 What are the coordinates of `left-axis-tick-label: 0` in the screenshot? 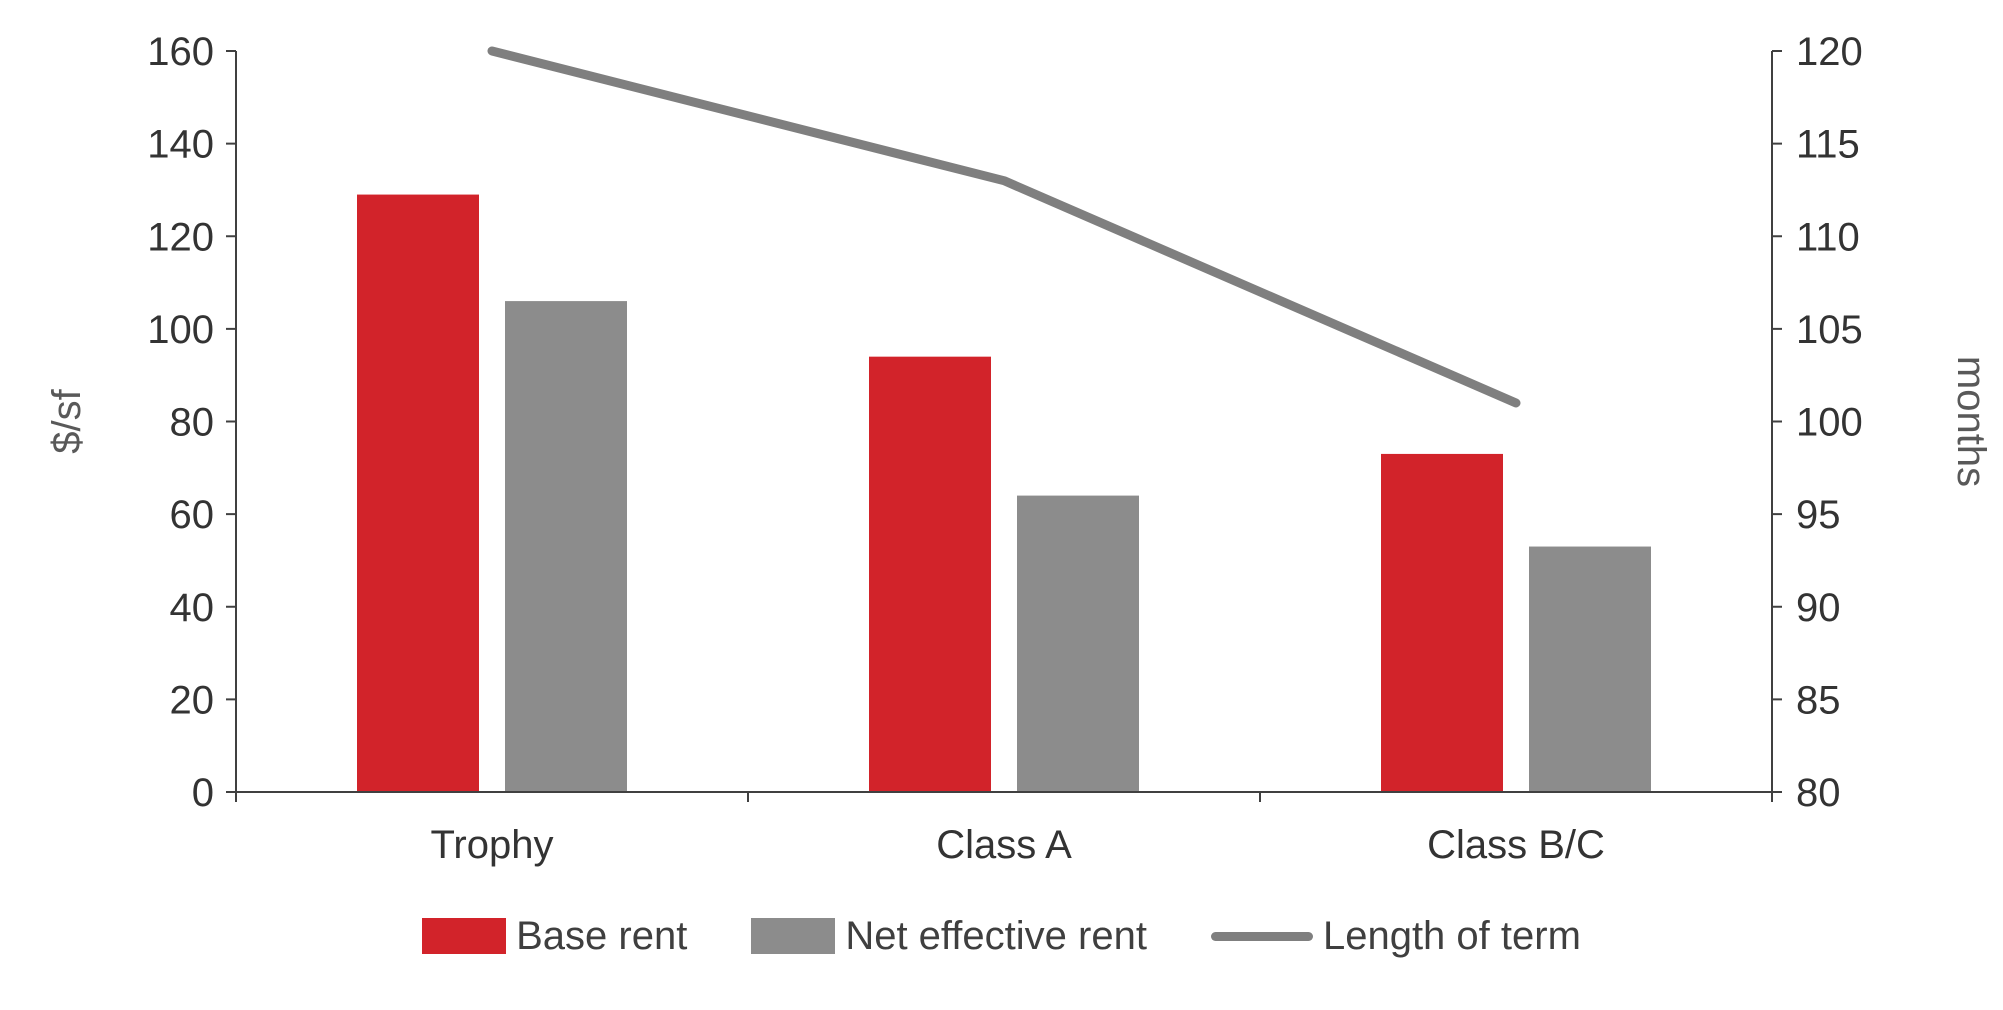 It's located at (203, 793).